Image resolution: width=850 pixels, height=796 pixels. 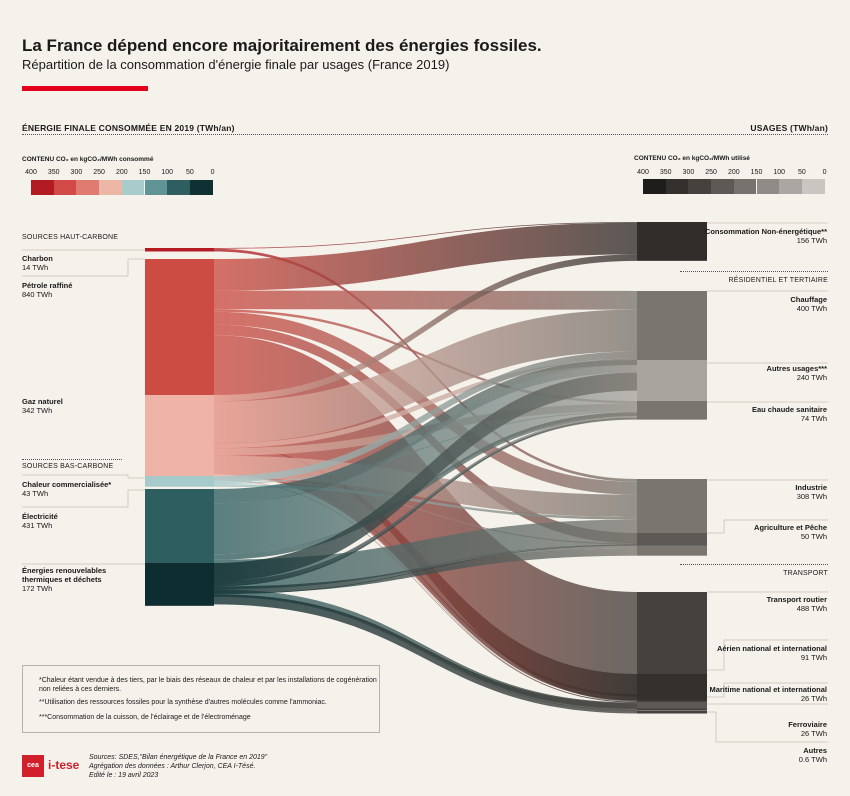 I want to click on left-scale-tick: 100, so click(x=167, y=172).